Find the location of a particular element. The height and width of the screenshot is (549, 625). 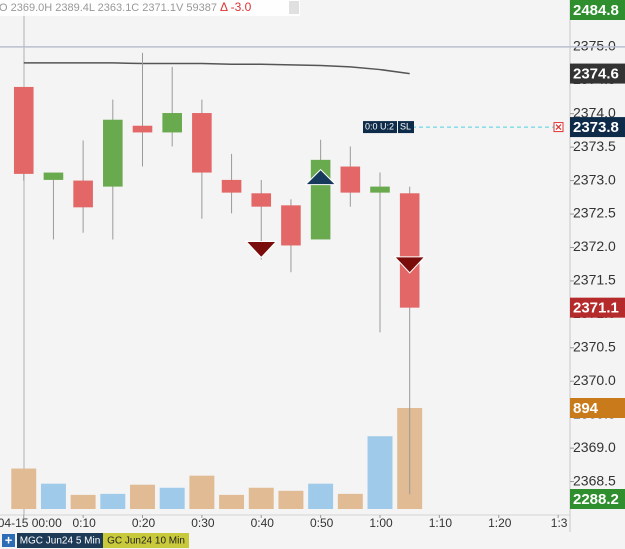

y-tick-label: 2372.5 is located at coordinates (594, 213).